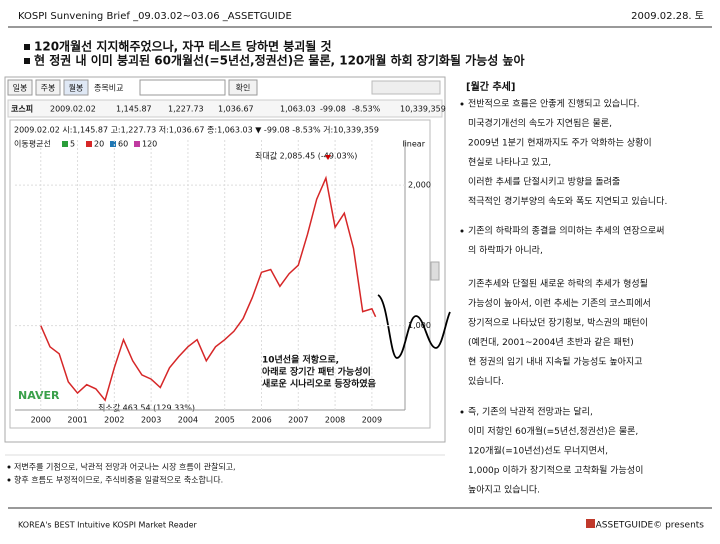  I want to click on side-line: 기존의 하락파의 종결을 의미하는 추세의 연장으로써, so click(566, 231).